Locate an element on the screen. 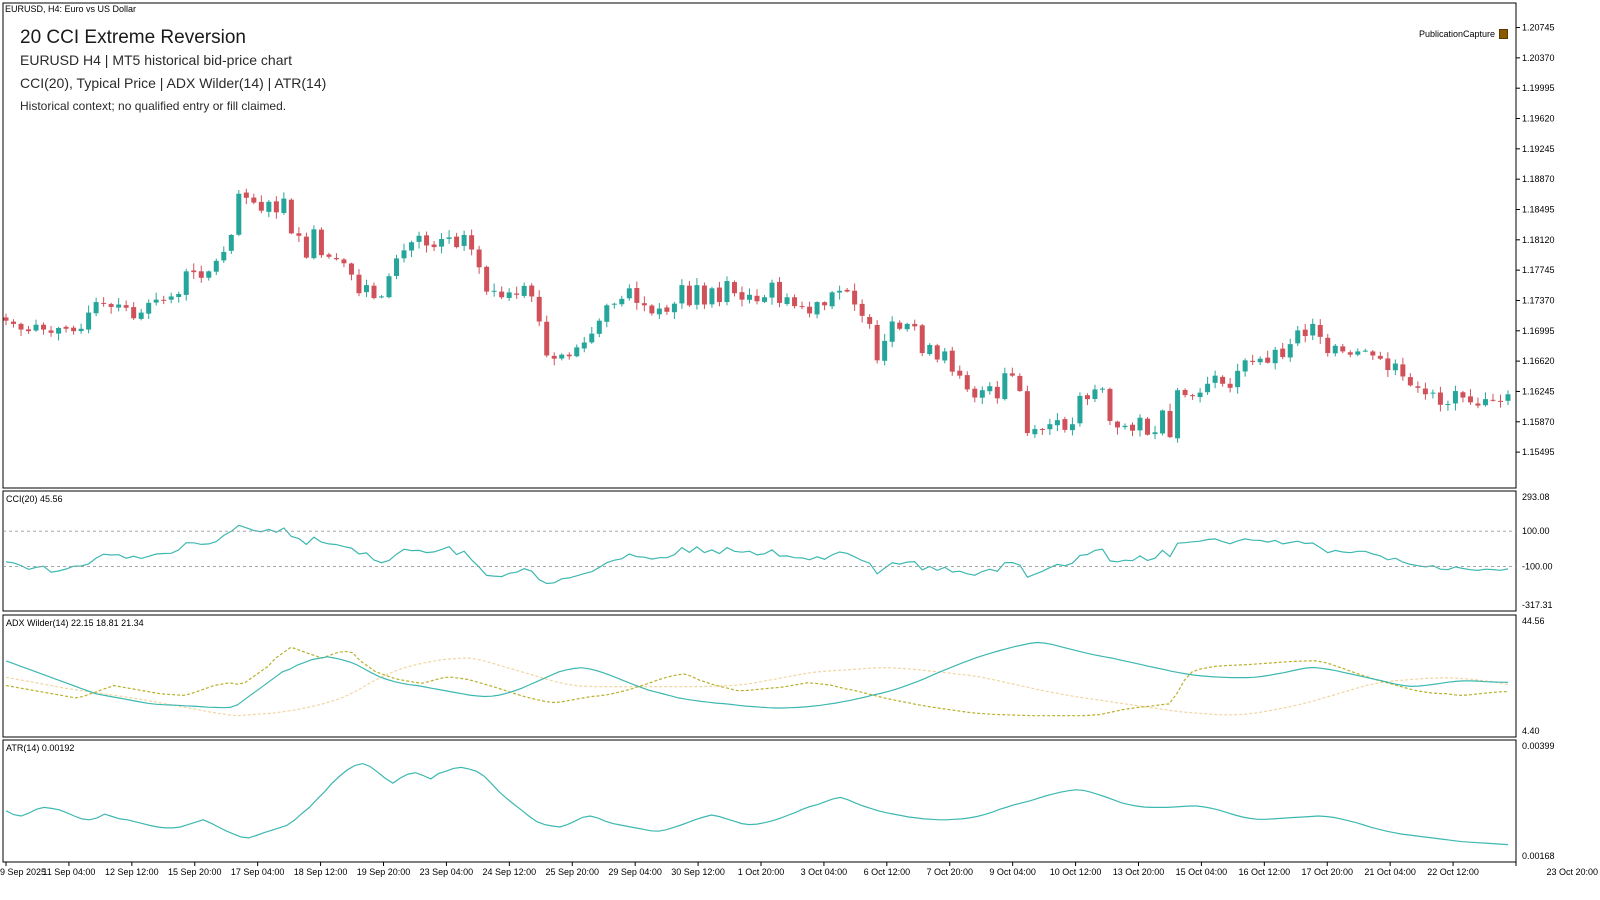 This screenshot has width=1600, height=900. time-axis-label: 12 Sep 12:00 is located at coordinates (132, 872).